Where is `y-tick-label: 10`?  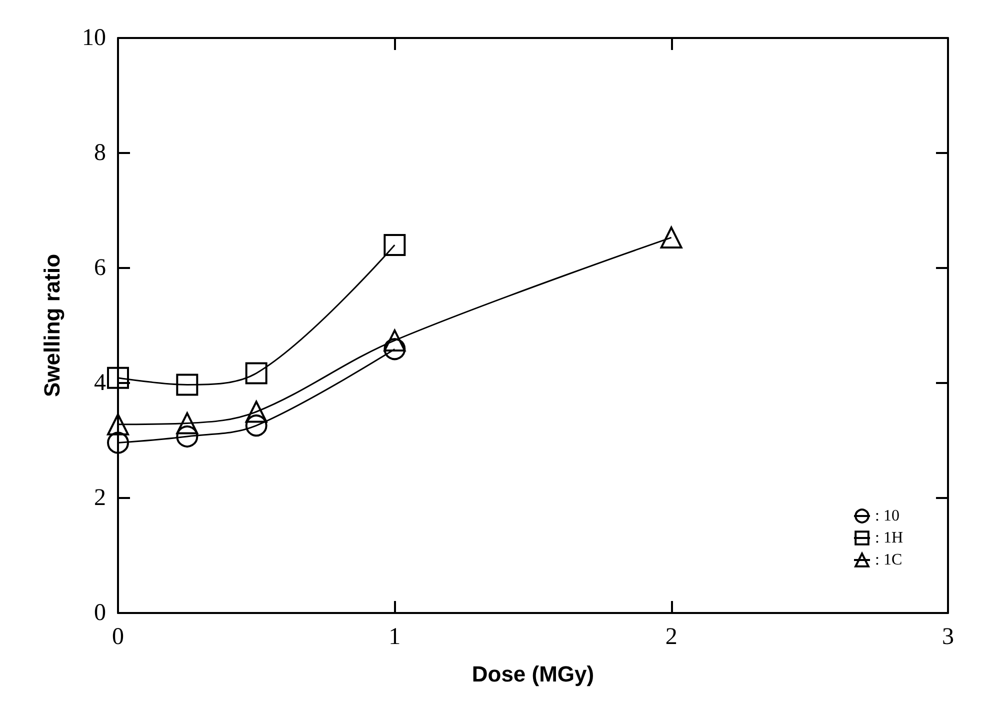 y-tick-label: 10 is located at coordinates (94, 38).